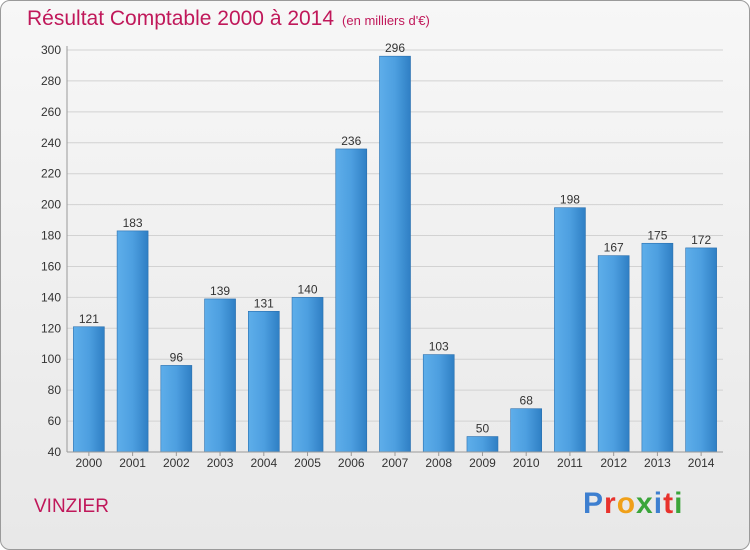  I want to click on logo-letter: P, so click(594, 503).